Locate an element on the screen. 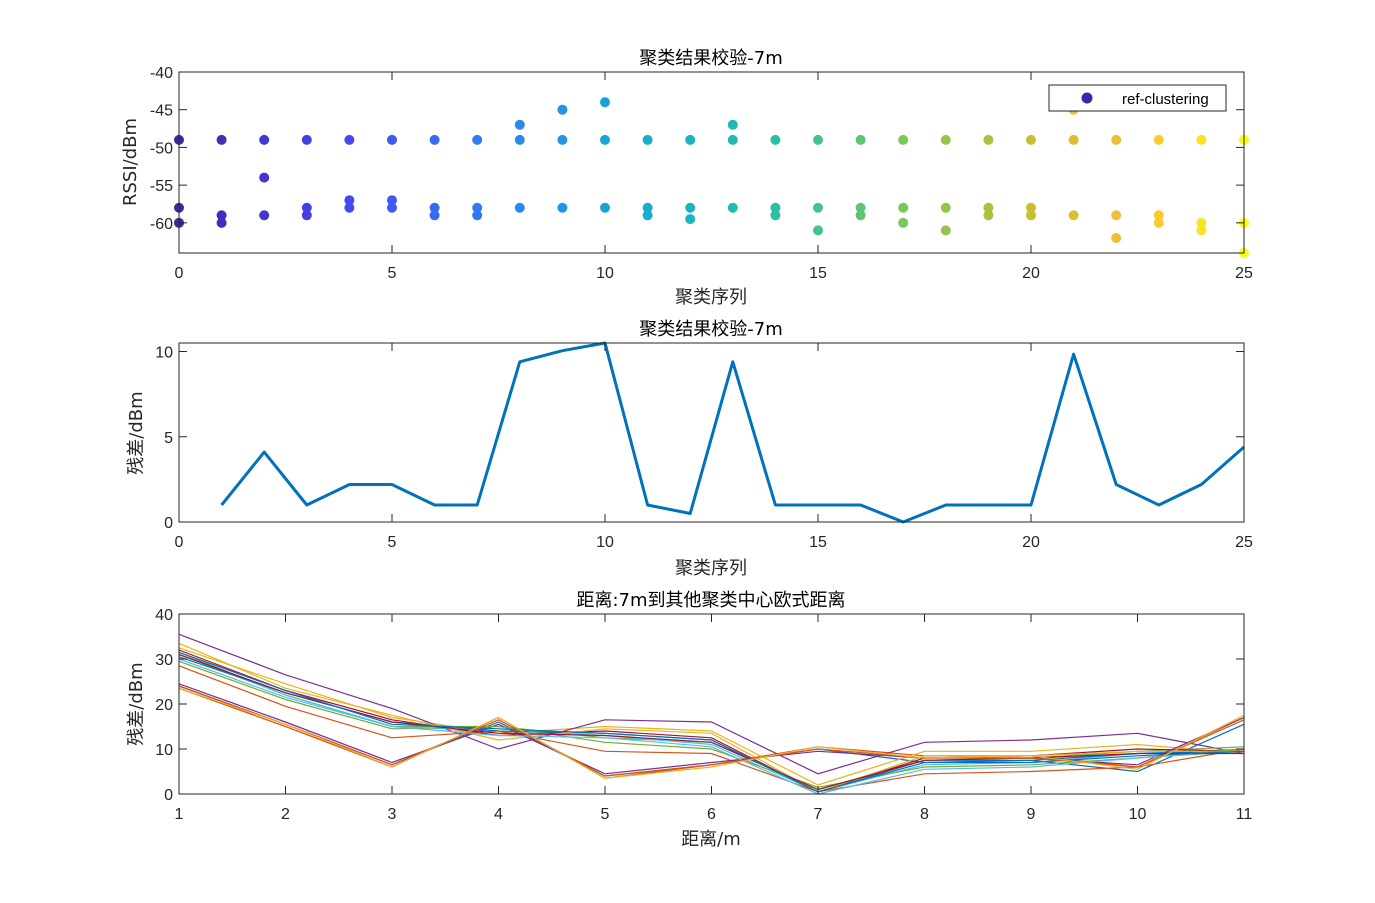 The image size is (1375, 903). y-tick-label: -50 is located at coordinates (161, 148).